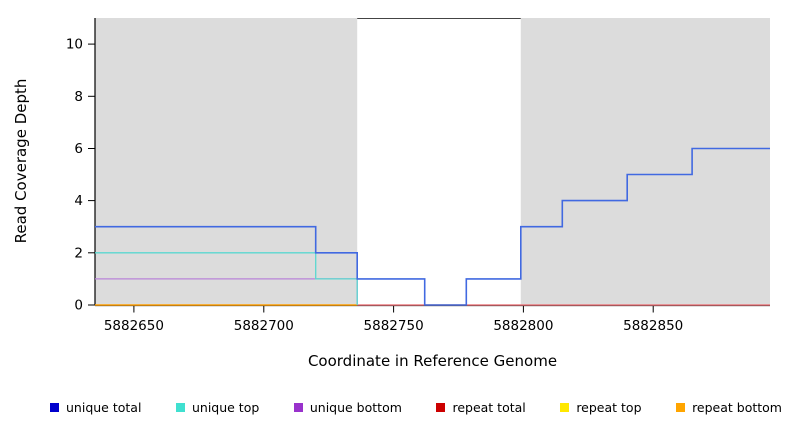 The image size is (792, 432). Describe the element at coordinates (681, 407) in the screenshot. I see `legend-swatch-repeat-bottom-icon` at that location.